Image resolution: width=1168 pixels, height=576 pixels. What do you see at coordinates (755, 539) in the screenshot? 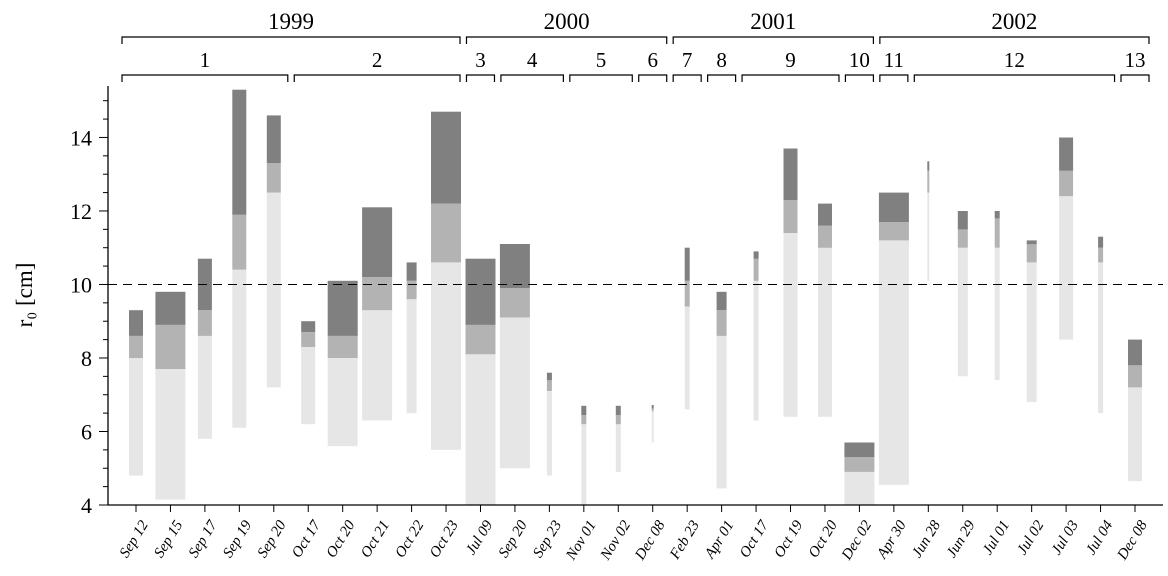
I see `x-tick-label: Oct 17` at bounding box center [755, 539].